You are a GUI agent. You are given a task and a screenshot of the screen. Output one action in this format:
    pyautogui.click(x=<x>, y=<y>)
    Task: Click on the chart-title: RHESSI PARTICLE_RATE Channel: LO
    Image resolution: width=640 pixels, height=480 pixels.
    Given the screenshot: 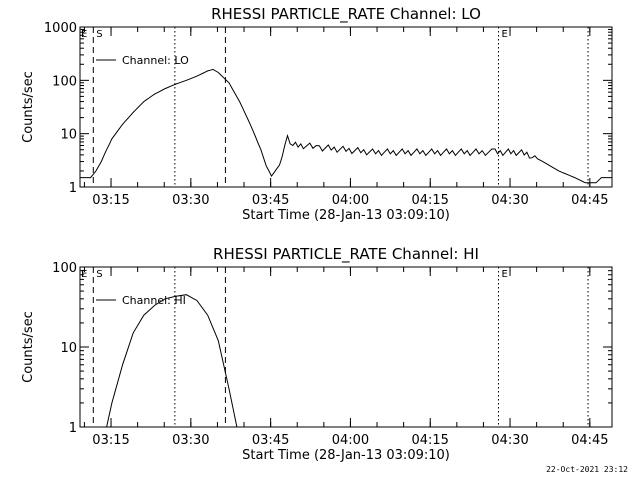 What is the action you would take?
    pyautogui.click(x=346, y=14)
    